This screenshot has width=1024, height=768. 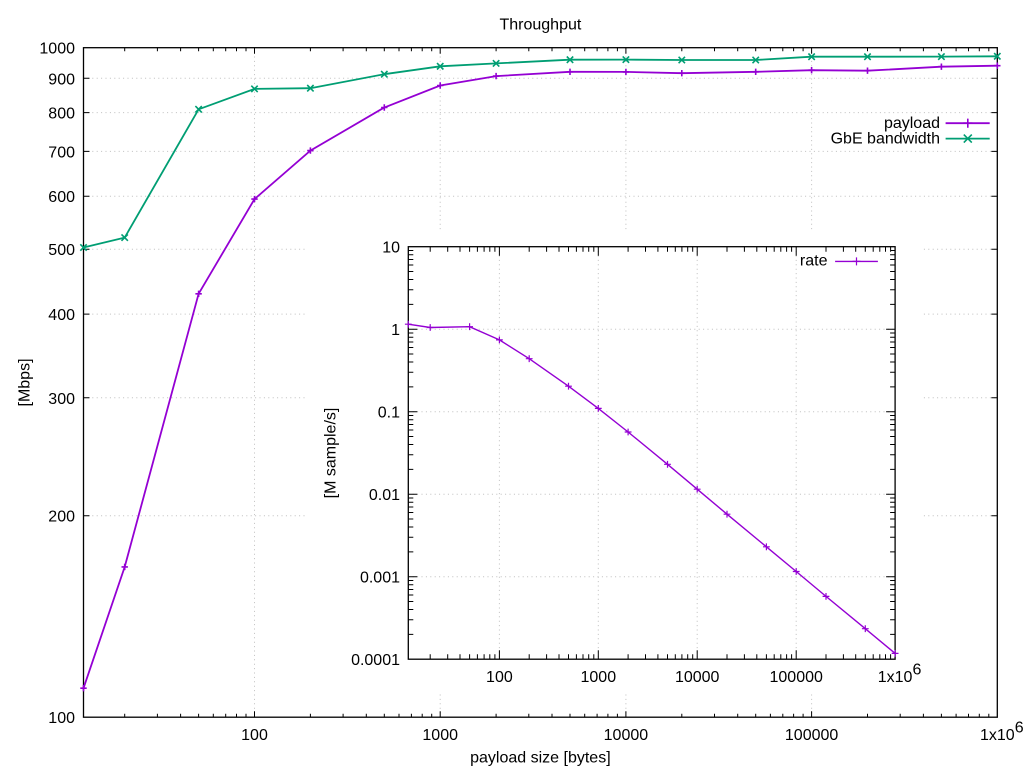 What do you see at coordinates (814, 260) in the screenshot?
I see `svg-text: rate` at bounding box center [814, 260].